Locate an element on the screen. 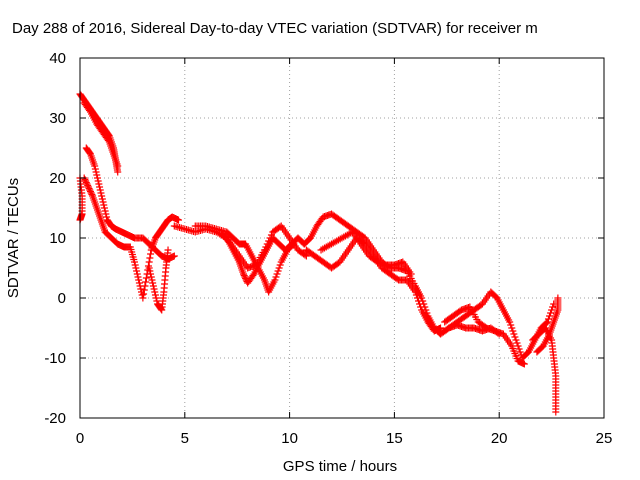 This screenshot has width=640, height=480. y-tick-label: 0 is located at coordinates (62, 298).